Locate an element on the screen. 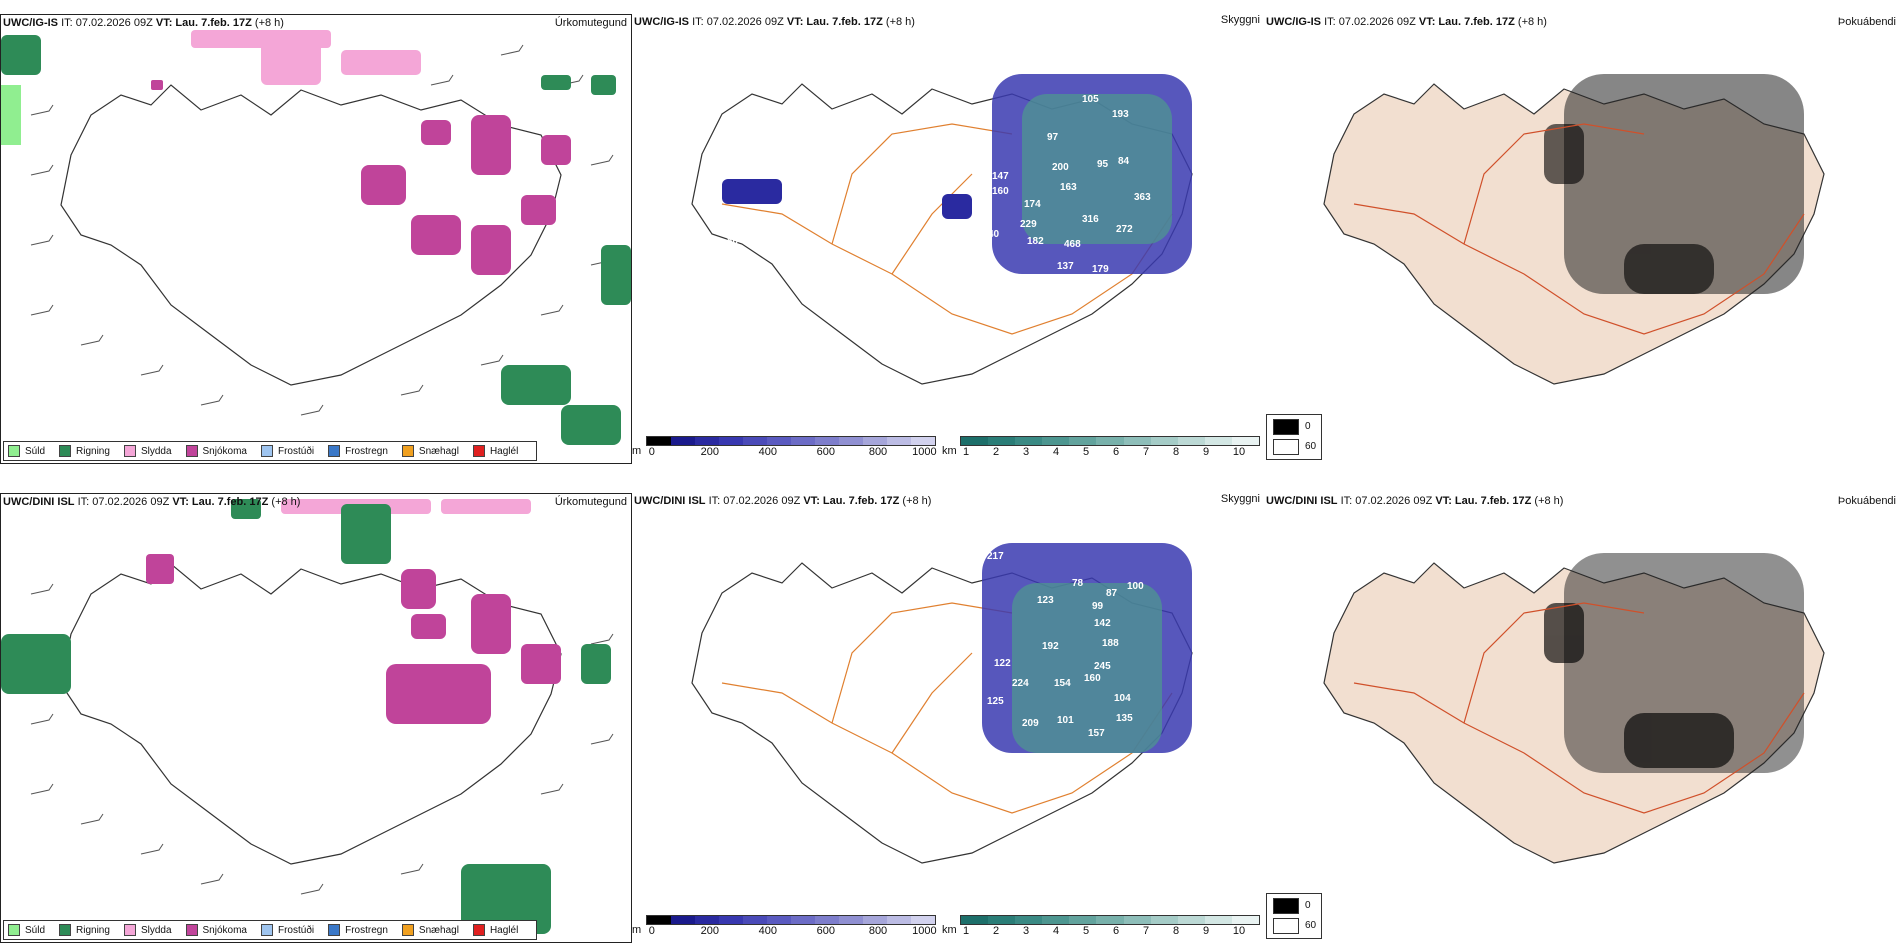  vis-tick: 8 is located at coordinates (1176, 452).